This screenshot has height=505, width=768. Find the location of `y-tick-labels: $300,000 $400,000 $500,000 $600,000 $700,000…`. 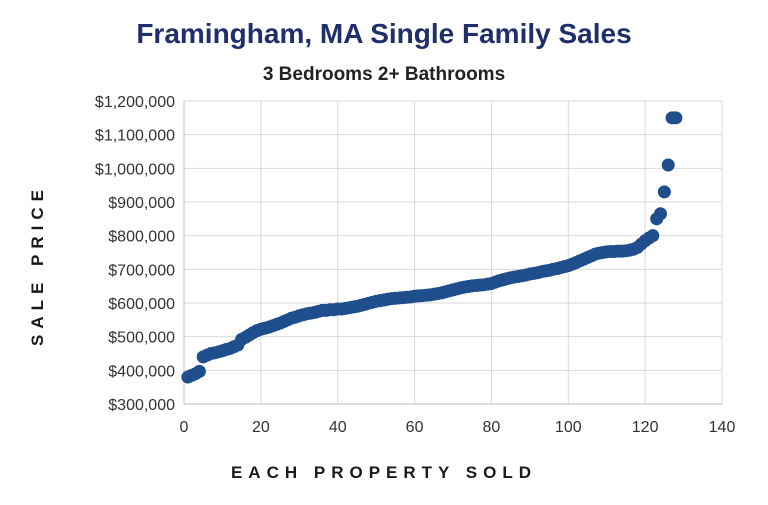

y-tick-labels: $300,000 $400,000 $500,000 $600,000 $700,000… is located at coordinates (135, 254).